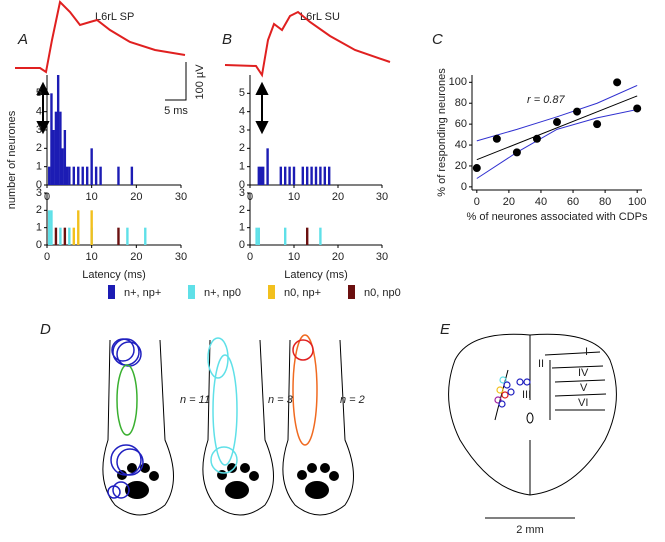 The width and height of the screenshot is (665, 542). Describe the element at coordinates (541, 202) in the screenshot. I see `x-tick-label: 40` at that location.